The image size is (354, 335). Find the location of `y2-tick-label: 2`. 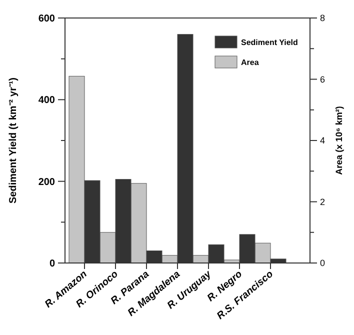

y2-tick-label: 2 is located at coordinates (323, 201).